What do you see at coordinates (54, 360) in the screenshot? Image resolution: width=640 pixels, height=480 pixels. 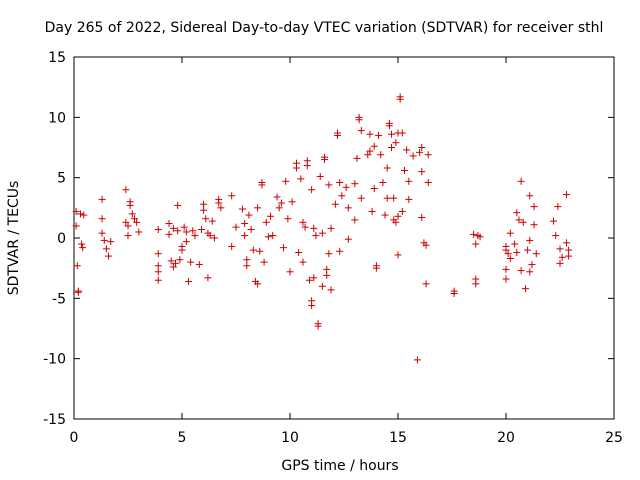 I see `y-tick-label: -10` at bounding box center [54, 360].